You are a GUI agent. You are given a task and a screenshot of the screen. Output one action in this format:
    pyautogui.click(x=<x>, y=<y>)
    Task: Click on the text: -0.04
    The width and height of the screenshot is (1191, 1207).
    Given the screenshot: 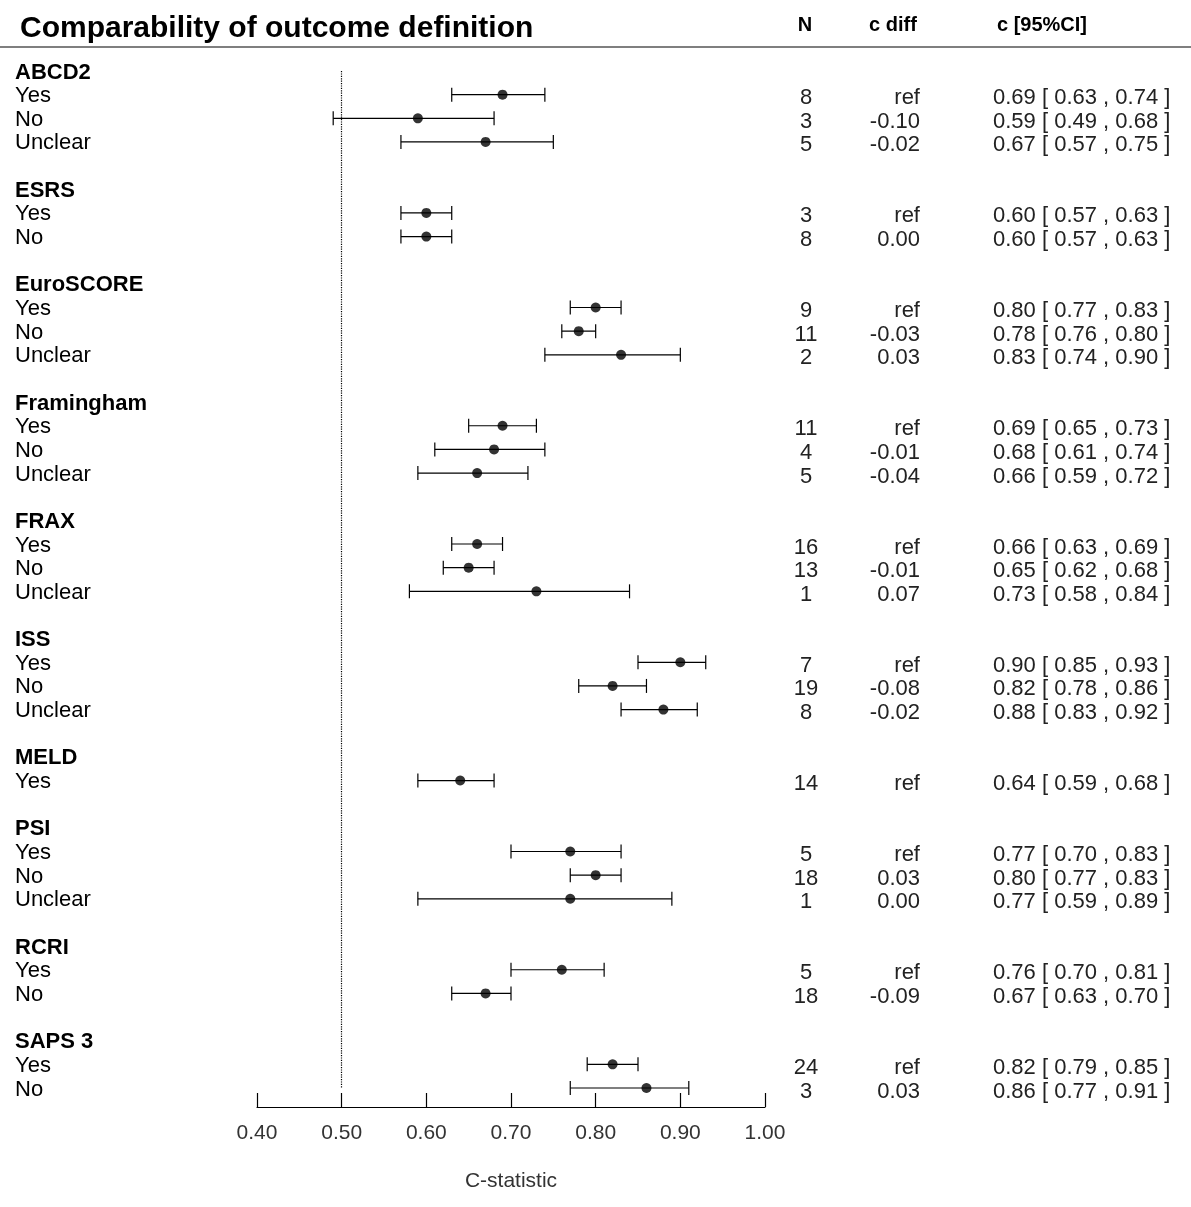 What is the action you would take?
    pyautogui.click(x=894, y=475)
    